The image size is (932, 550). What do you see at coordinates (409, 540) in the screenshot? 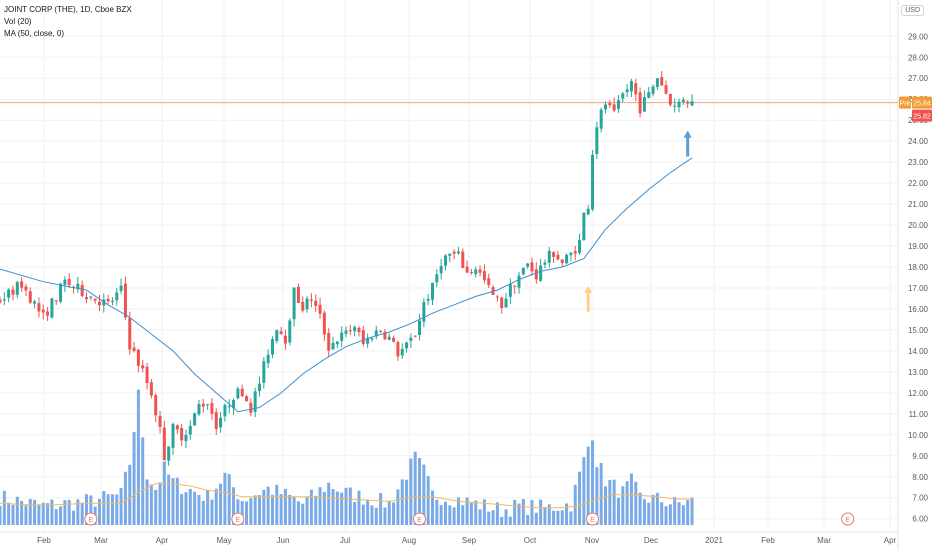
I see `time-tick-label: Aug` at bounding box center [409, 540].